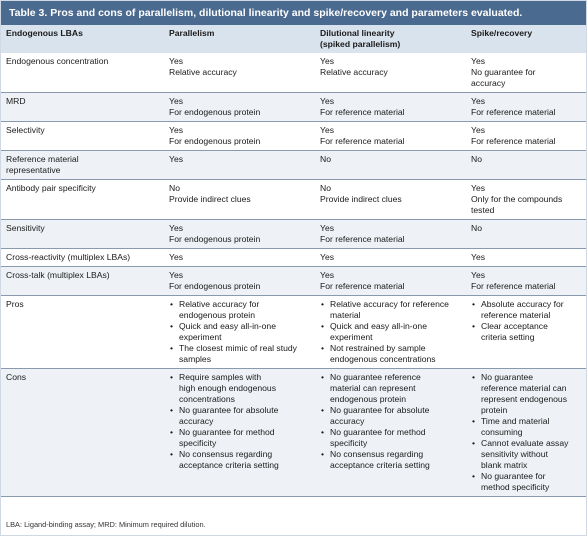  What do you see at coordinates (524, 399) in the screenshot?
I see `list-item-text: represent endogenous` at bounding box center [524, 399].